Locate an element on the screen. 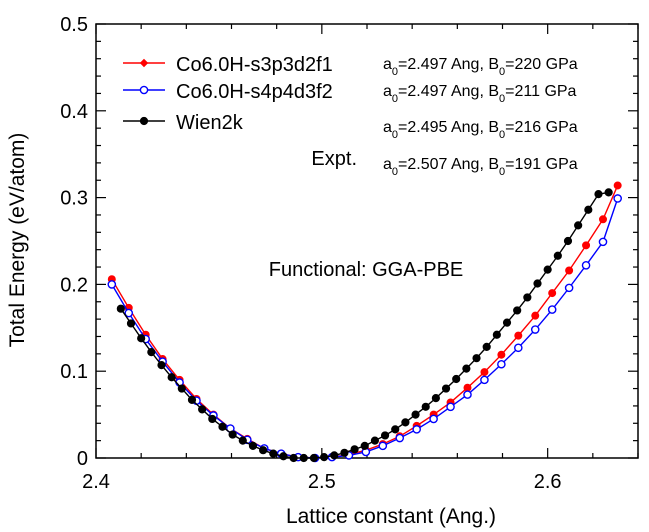 Image resolution: width=649 pixels, height=532 pixels. y-axis-label: Total Energy (eV/atom) is located at coordinates (17, 240).